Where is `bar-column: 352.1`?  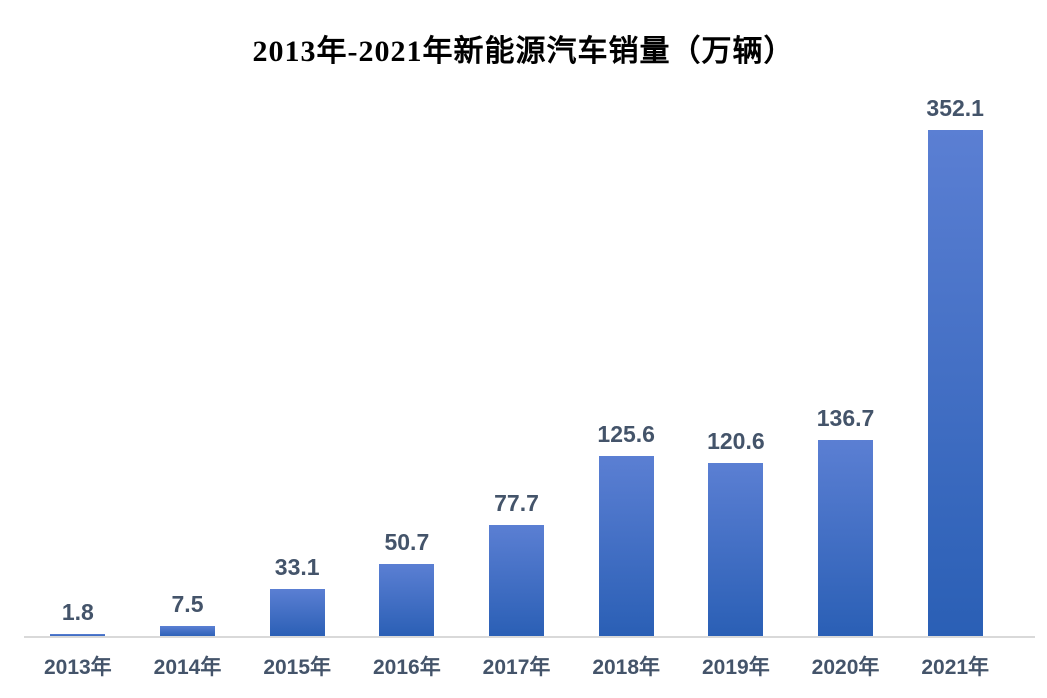 bar-column: 352.1 is located at coordinates (955, 364).